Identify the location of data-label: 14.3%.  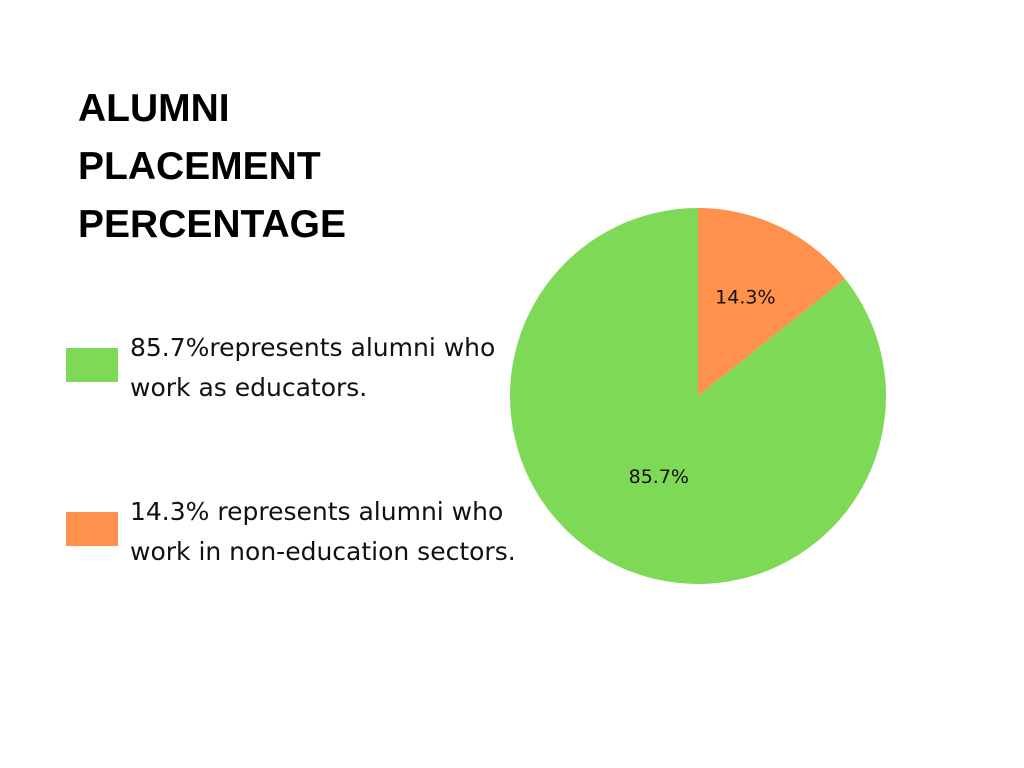
(745, 297).